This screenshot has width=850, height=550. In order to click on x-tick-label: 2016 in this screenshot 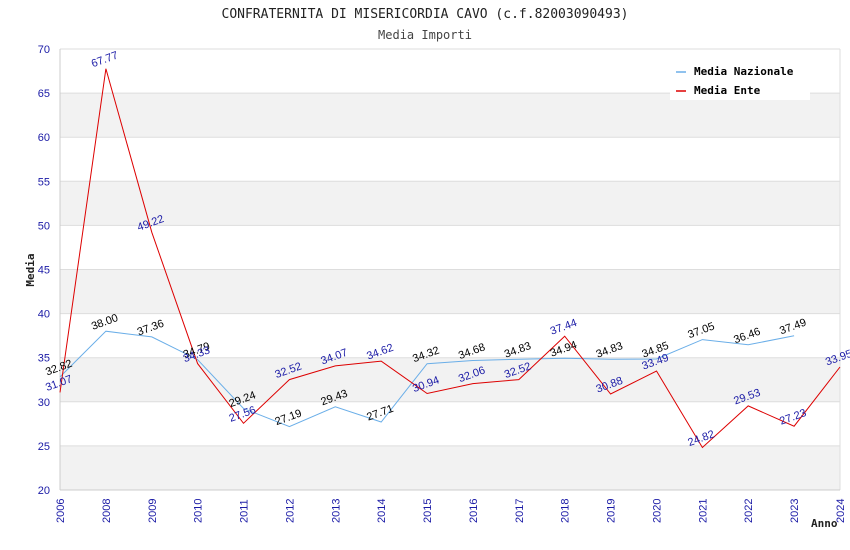, I will do `click(474, 511)`.